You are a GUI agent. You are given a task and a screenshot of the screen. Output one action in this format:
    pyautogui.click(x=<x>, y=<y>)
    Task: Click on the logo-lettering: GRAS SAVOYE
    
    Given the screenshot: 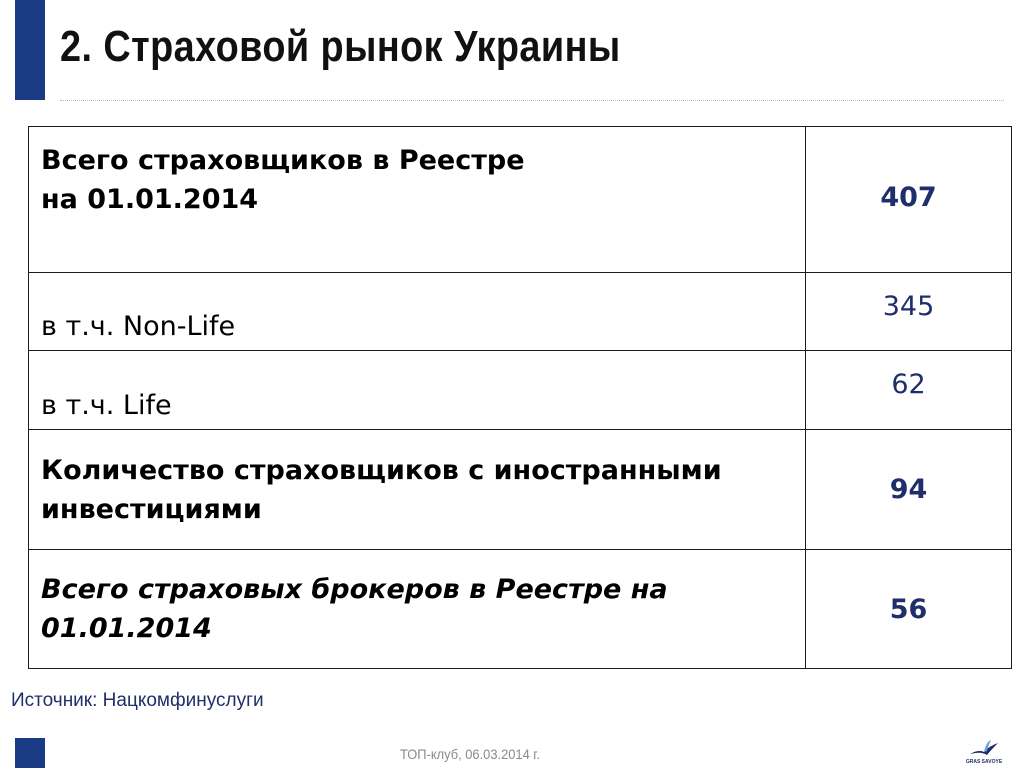 What is the action you would take?
    pyautogui.click(x=984, y=762)
    